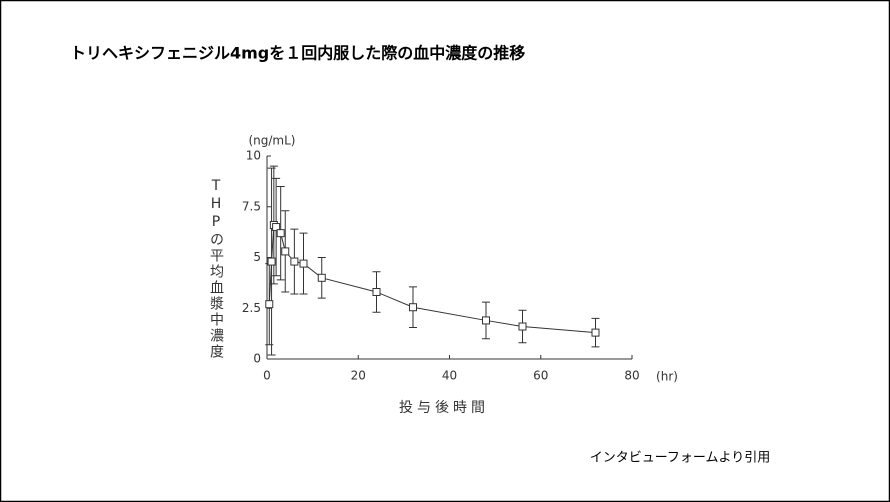  I want to click on x-tick-label: 40, so click(449, 376).